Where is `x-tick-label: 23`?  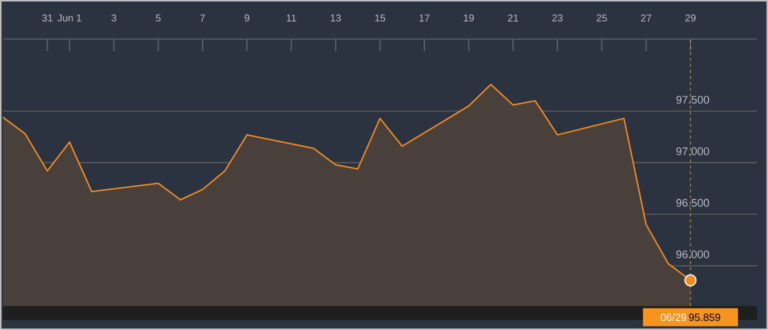
x-tick-label: 23 is located at coordinates (557, 18).